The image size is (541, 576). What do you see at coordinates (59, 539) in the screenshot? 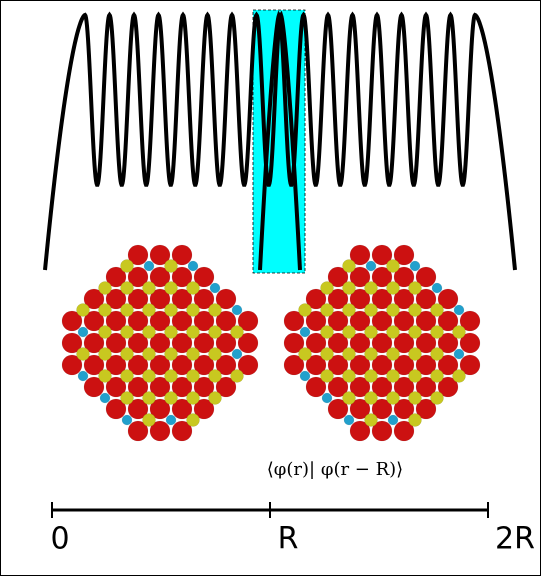
I see `axis-label: 0` at bounding box center [59, 539].